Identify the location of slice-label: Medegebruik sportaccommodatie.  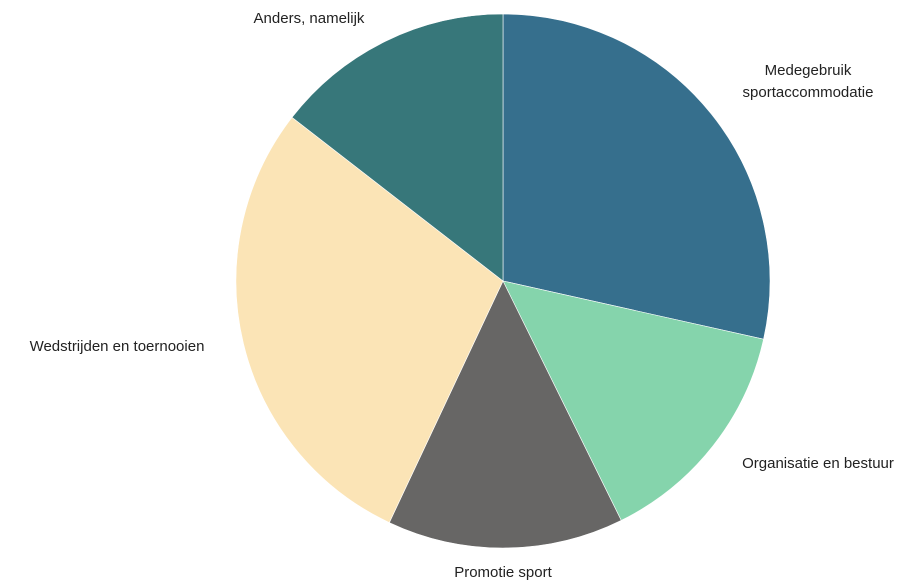
(808, 81).